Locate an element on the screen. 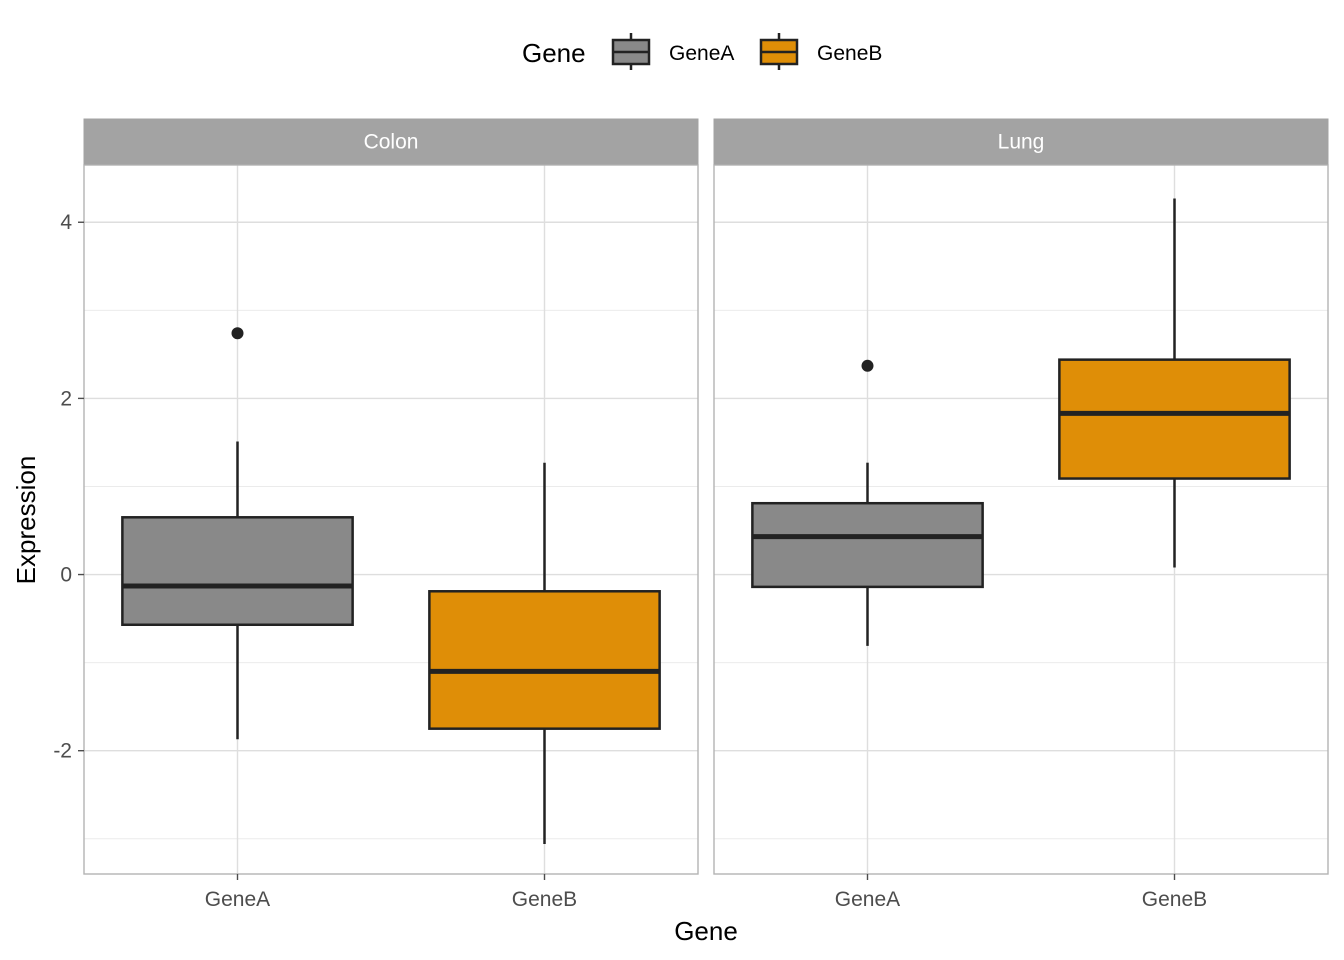 Image resolution: width=1344 pixels, height=960 pixels. legend-label: GeneA is located at coordinates (701, 53).